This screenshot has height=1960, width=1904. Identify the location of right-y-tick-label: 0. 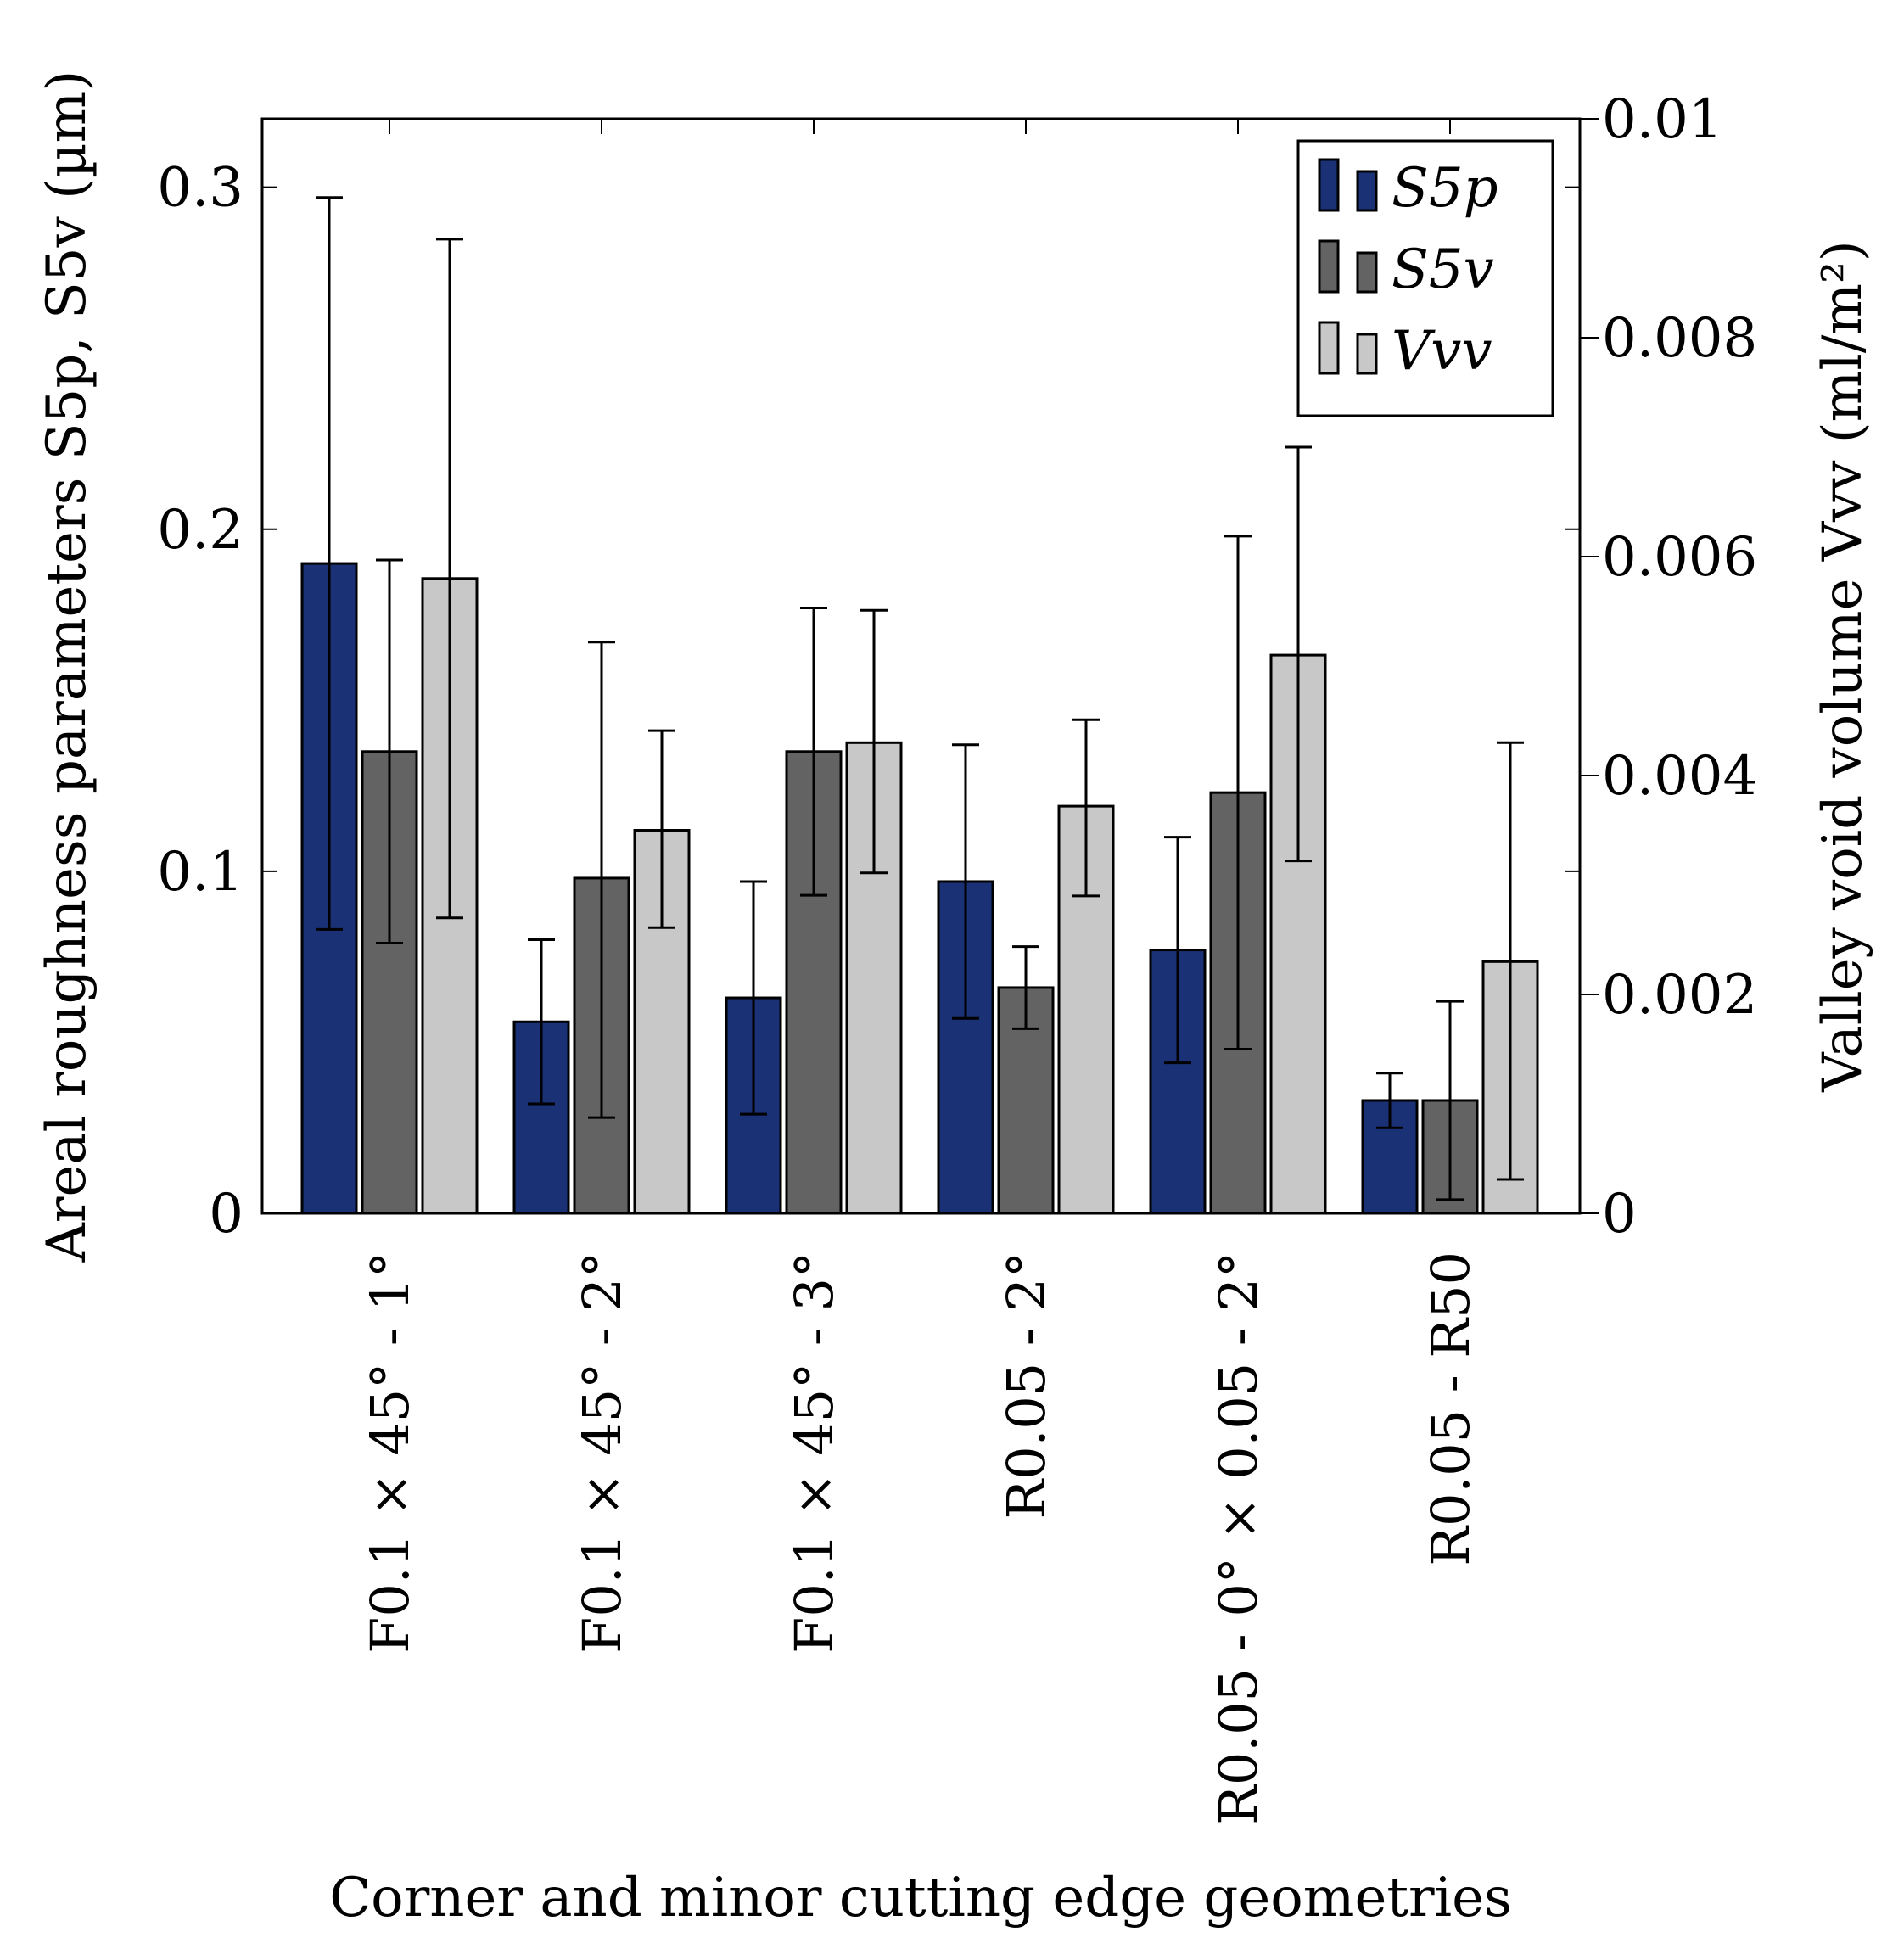
(1620, 1214).